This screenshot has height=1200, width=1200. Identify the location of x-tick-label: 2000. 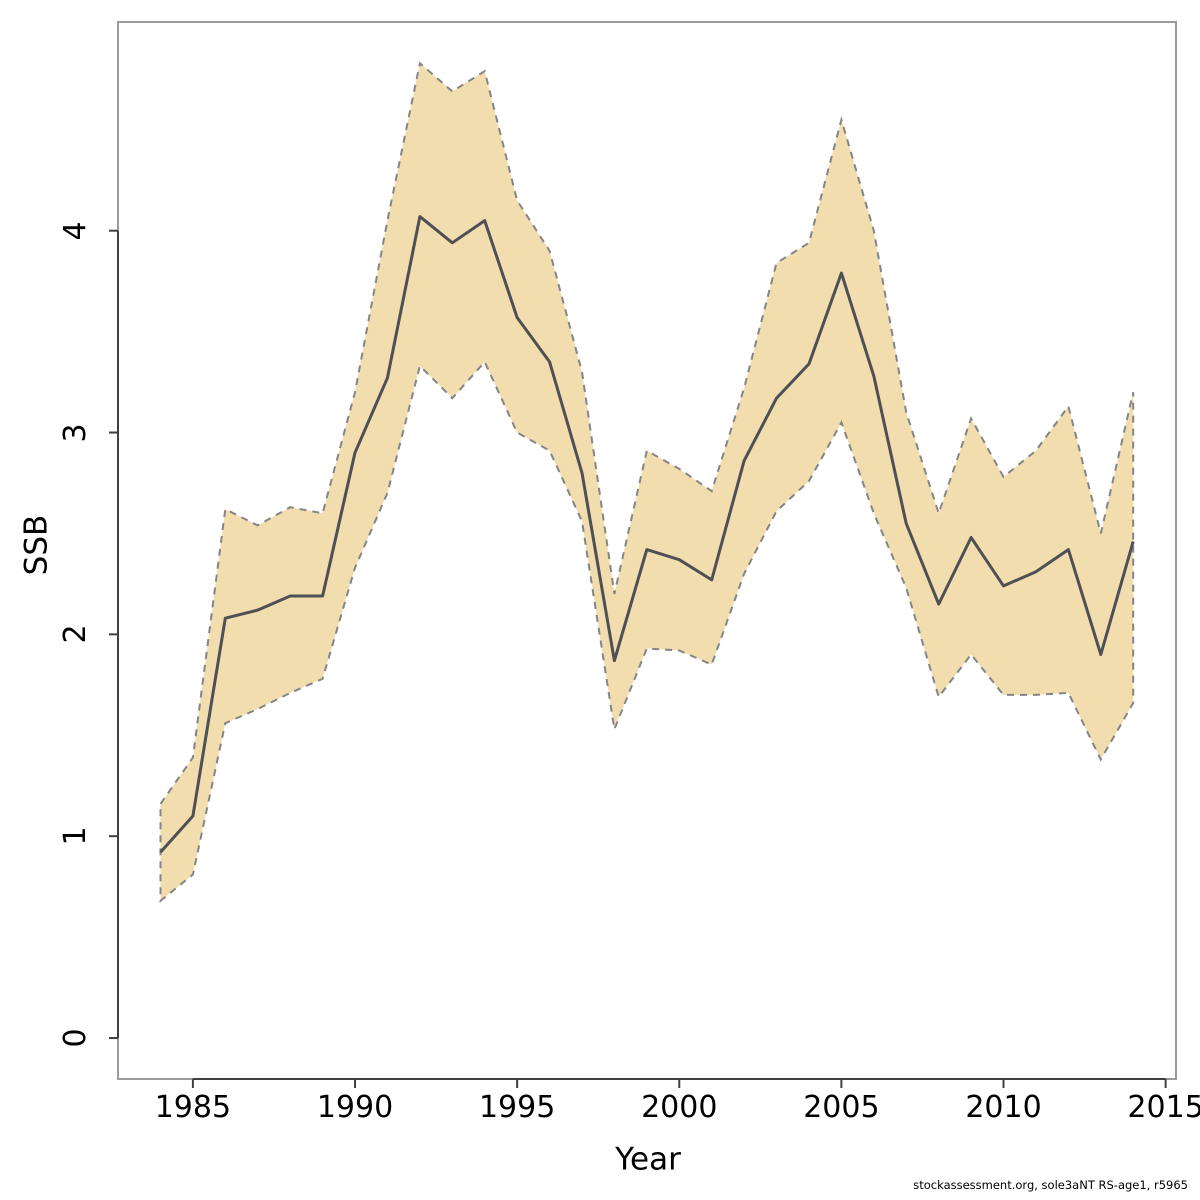
(679, 1107).